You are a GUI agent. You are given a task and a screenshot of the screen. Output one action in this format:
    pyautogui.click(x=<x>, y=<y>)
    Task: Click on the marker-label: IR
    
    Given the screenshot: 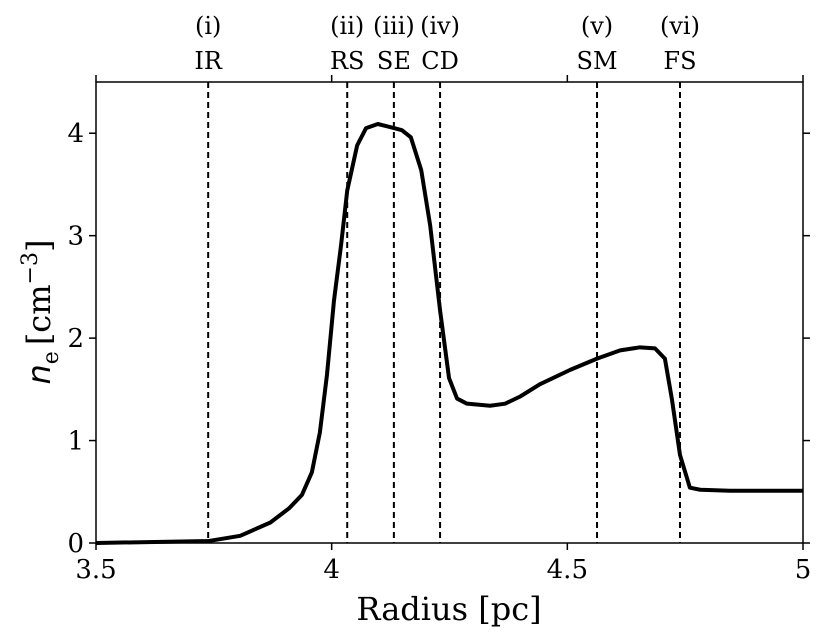 What is the action you would take?
    pyautogui.click(x=208, y=61)
    